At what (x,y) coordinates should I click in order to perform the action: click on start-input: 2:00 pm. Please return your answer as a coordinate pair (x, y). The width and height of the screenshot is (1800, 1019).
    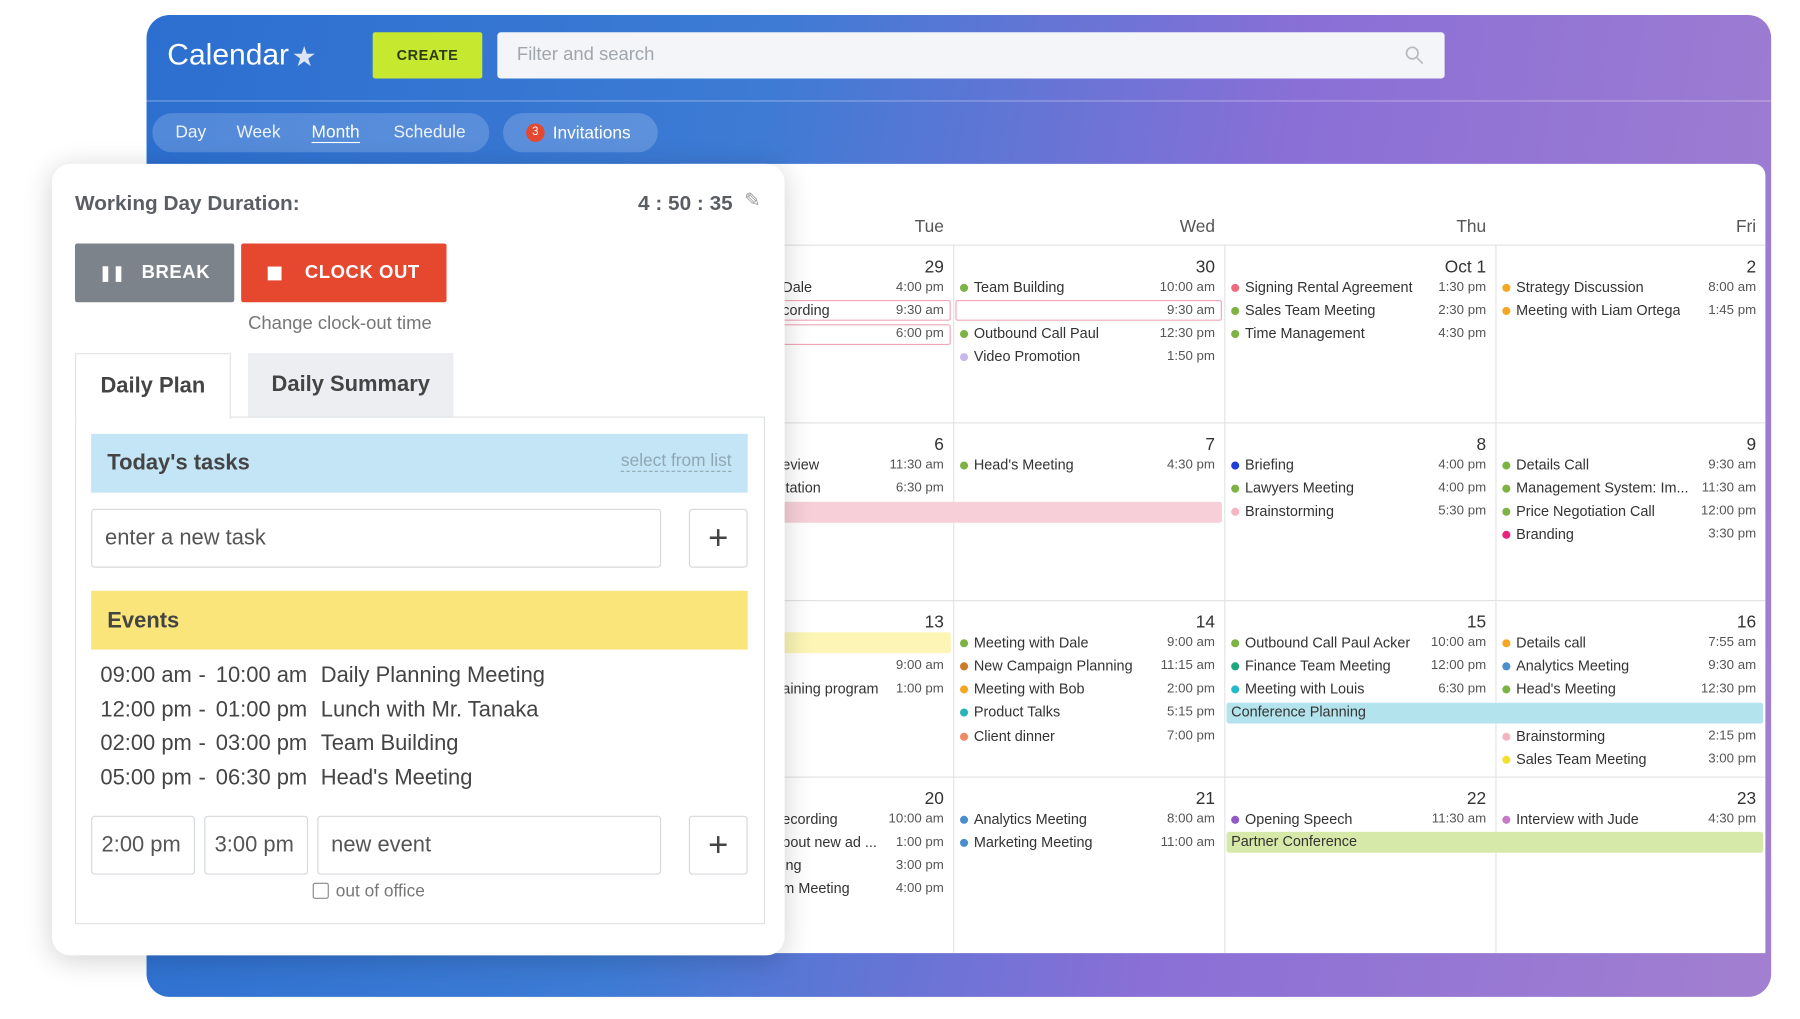
    Looking at the image, I should click on (143, 845).